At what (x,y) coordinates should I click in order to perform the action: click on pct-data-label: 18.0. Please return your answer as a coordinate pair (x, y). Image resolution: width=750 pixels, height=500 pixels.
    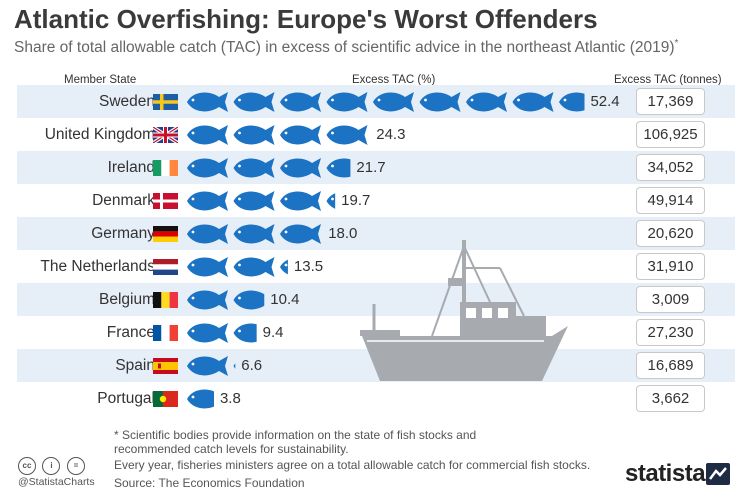
    Looking at the image, I should click on (343, 233).